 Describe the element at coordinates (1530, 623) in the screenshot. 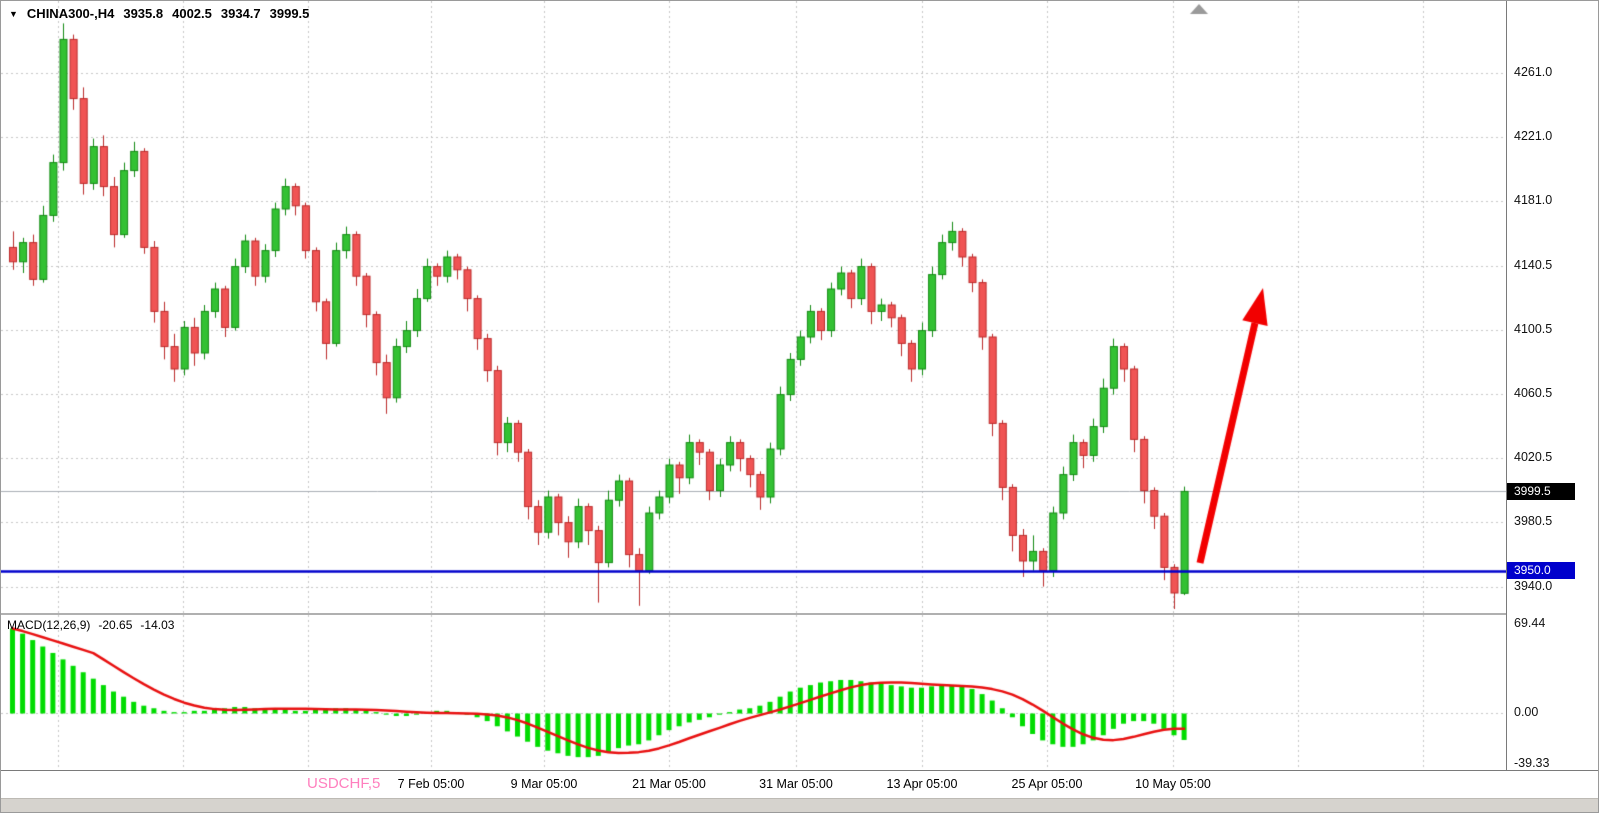

I see `macd-axis-label: 69.44` at that location.